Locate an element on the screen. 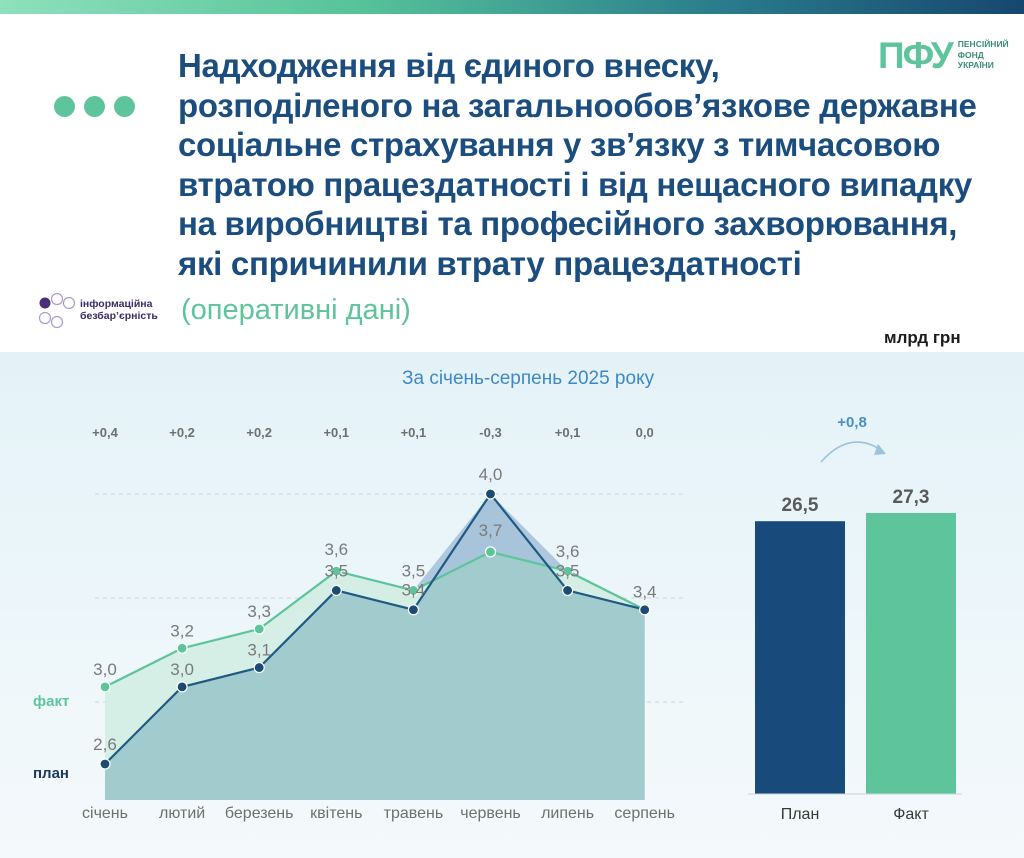 This screenshot has width=1024, height=858. plan-data-label: 4,0 is located at coordinates (491, 474).